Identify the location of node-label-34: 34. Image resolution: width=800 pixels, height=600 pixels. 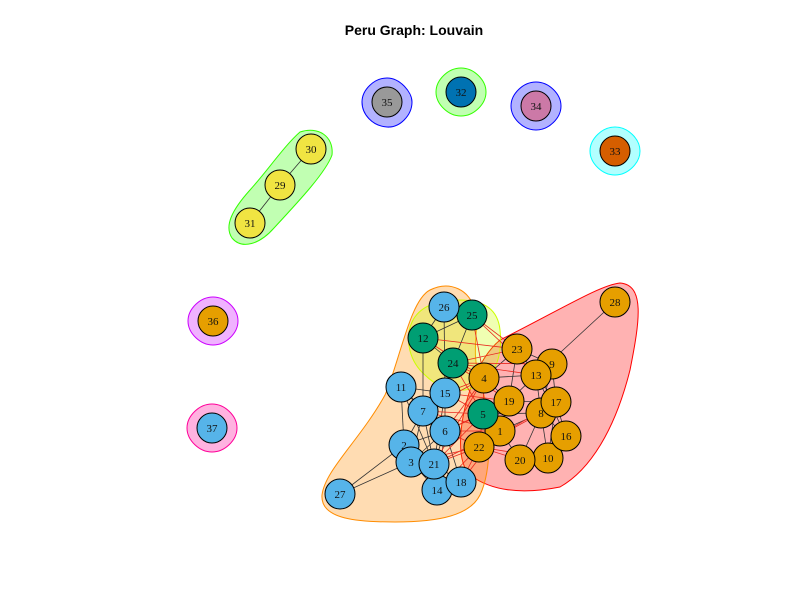
(537, 107).